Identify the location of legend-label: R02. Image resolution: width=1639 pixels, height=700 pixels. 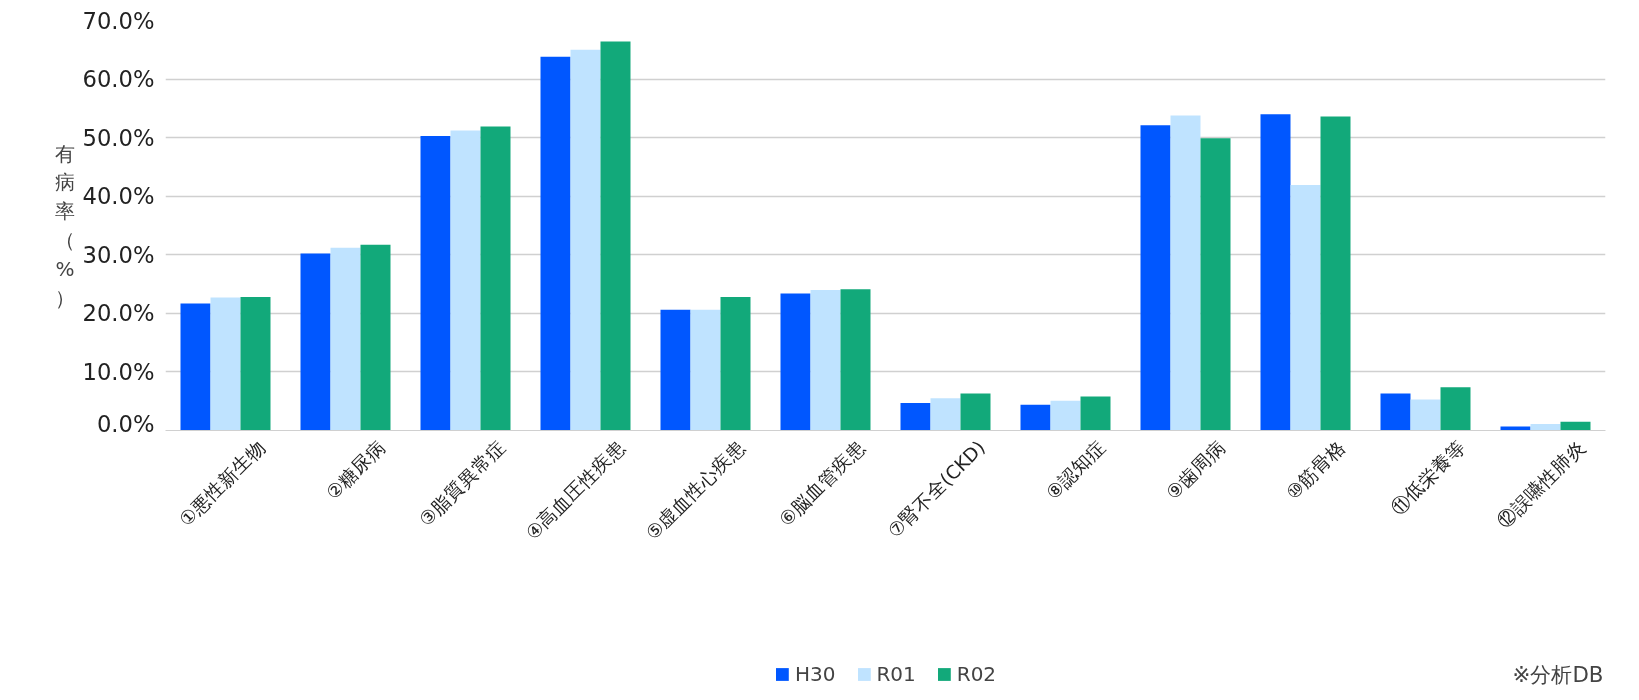
(976, 674).